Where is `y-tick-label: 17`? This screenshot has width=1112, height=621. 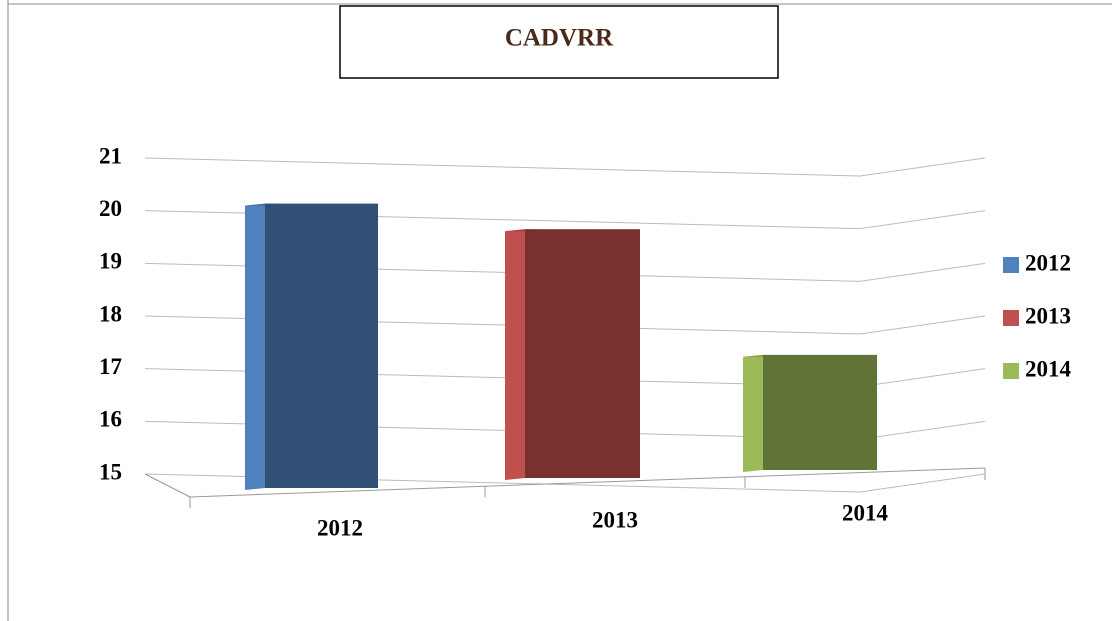 y-tick-label: 17 is located at coordinates (110, 366).